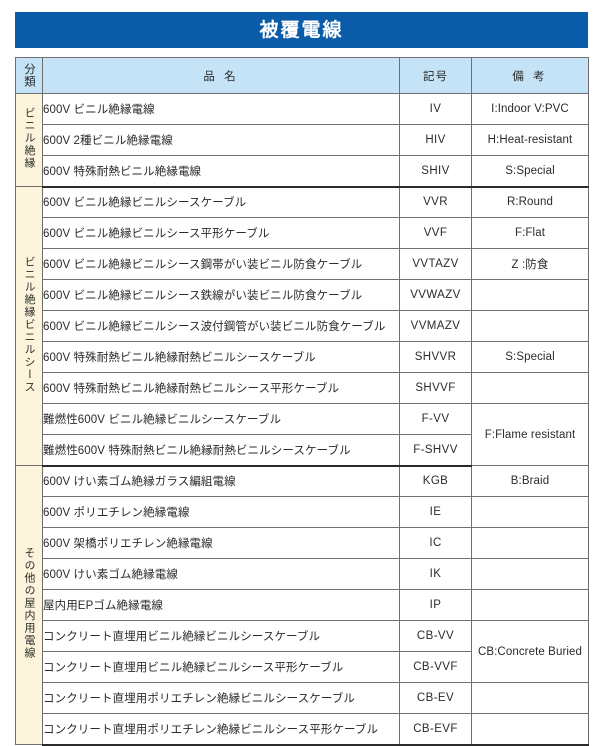 This screenshot has height=746, width=602. I want to click on product-name-cell: 600V ポリエチレン絶縁電線, so click(221, 512).